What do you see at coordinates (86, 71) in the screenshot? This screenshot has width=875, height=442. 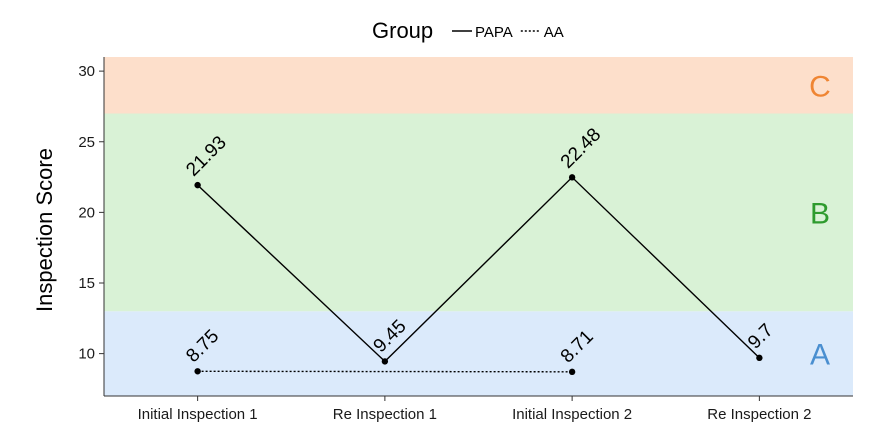 I see `y-tick-label-30: 30` at bounding box center [86, 71].